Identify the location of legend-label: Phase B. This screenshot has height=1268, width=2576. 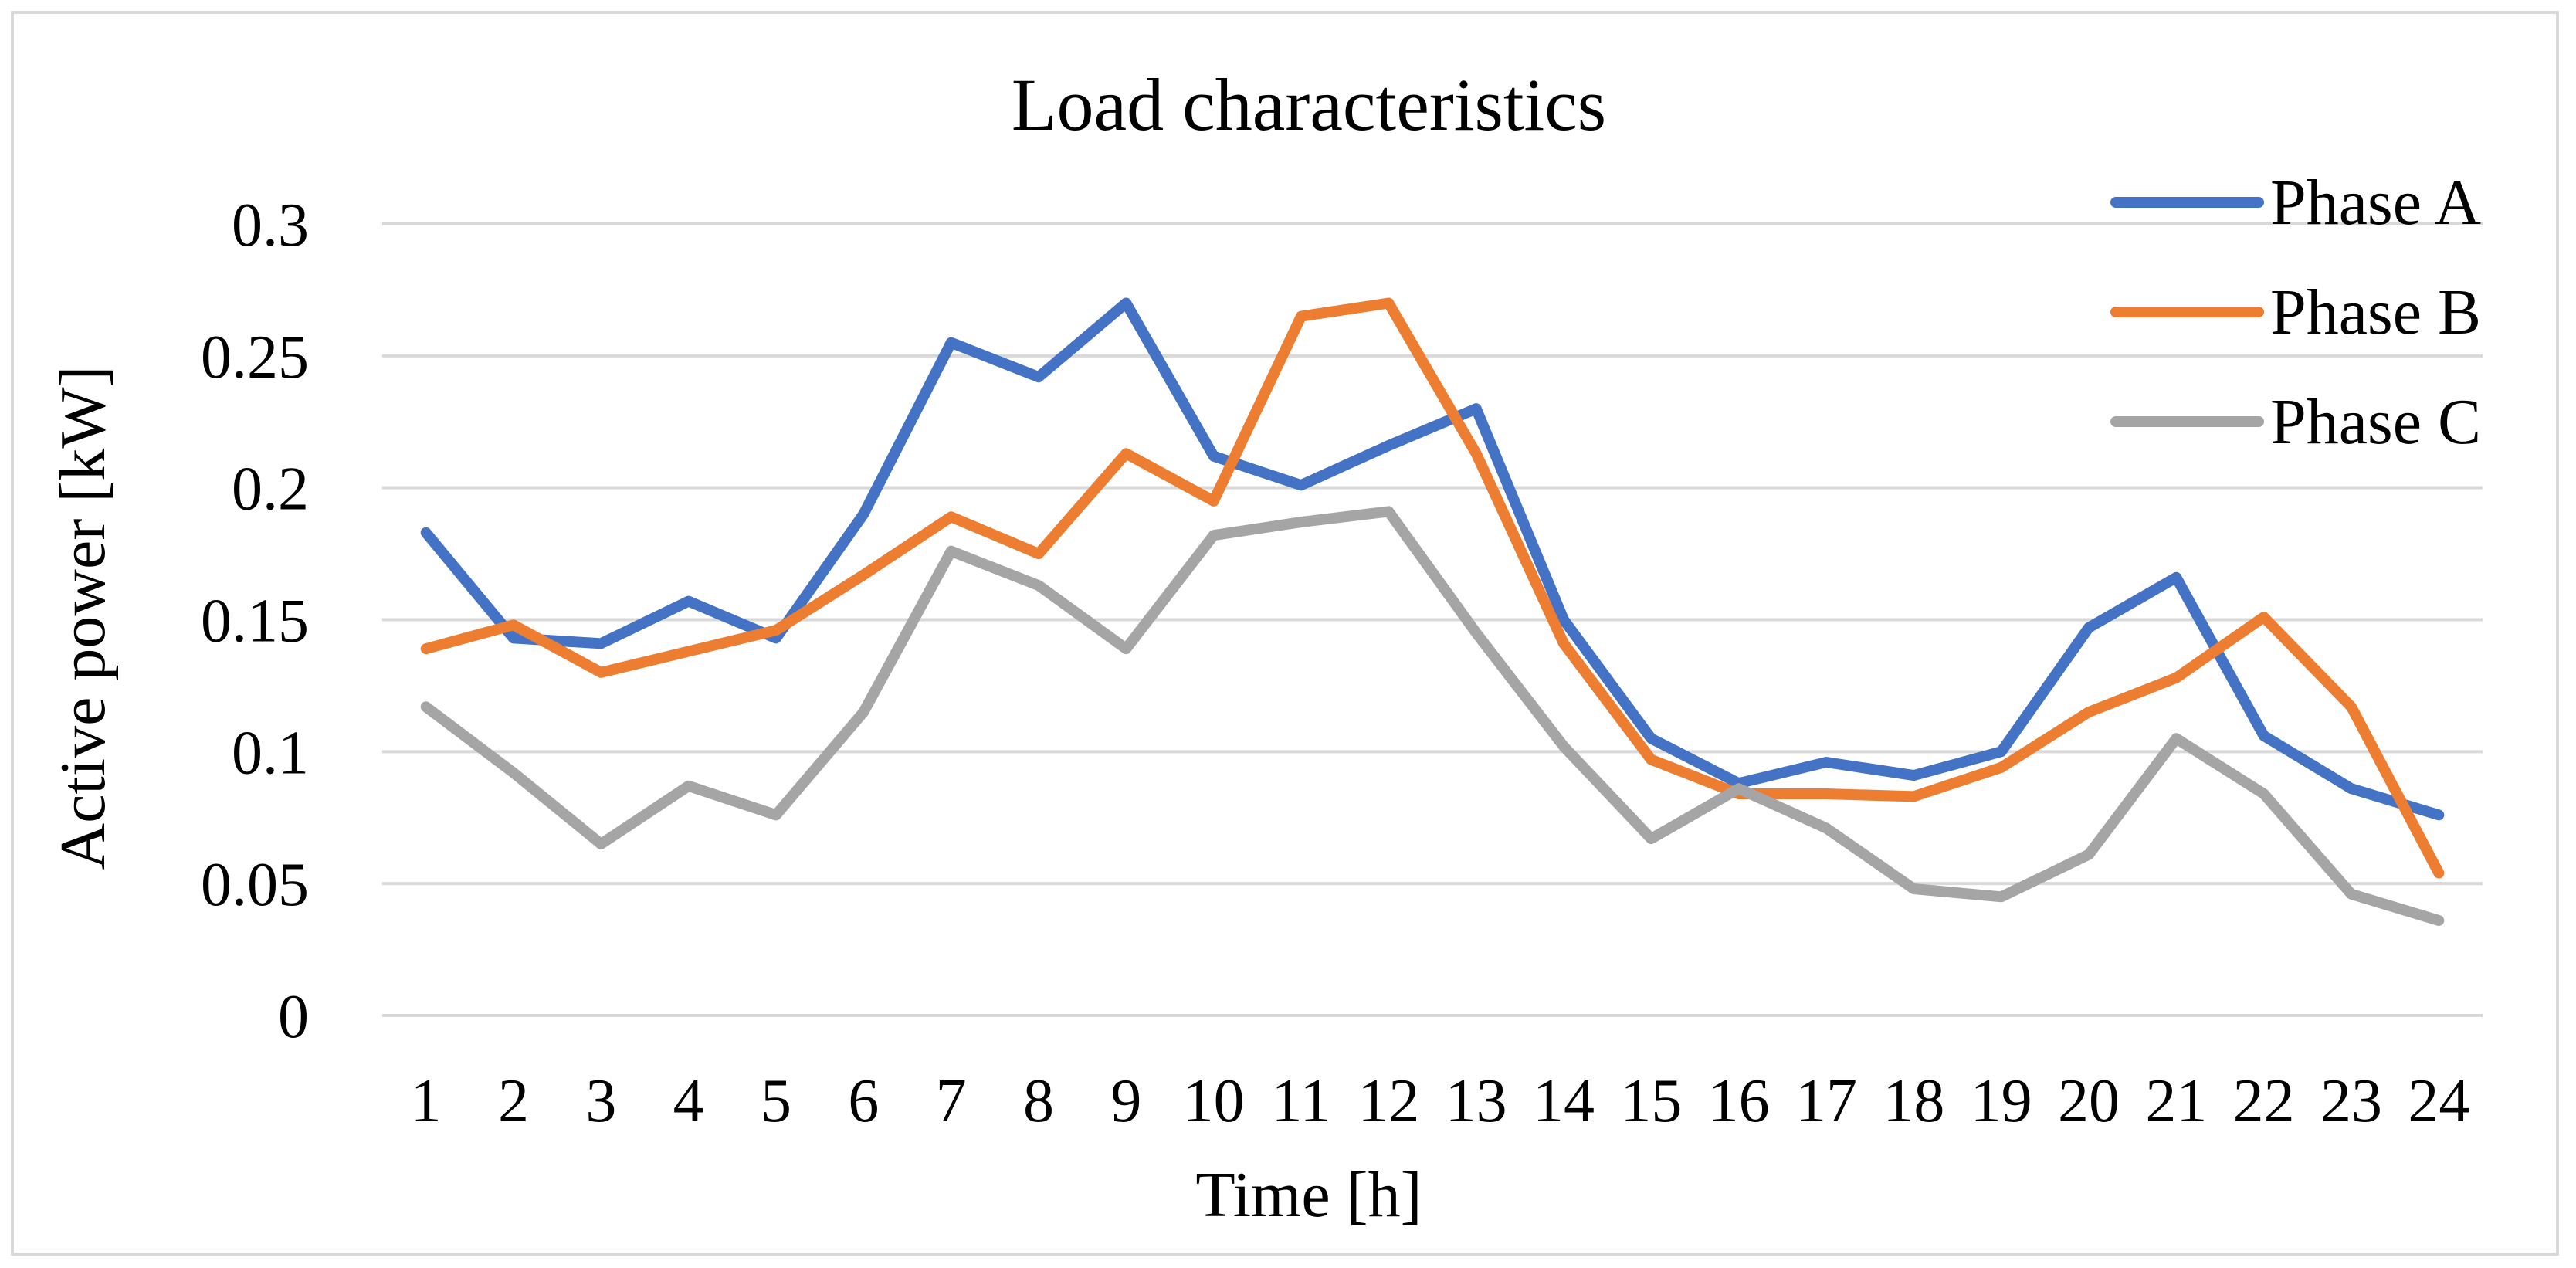
(2375, 312).